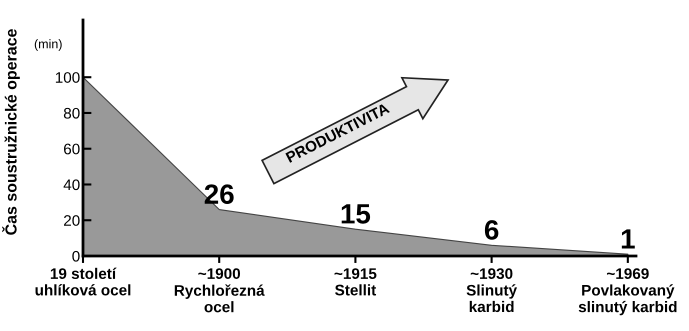 The width and height of the screenshot is (689, 331). What do you see at coordinates (72, 113) in the screenshot?
I see `y-tick-label: 80` at bounding box center [72, 113].